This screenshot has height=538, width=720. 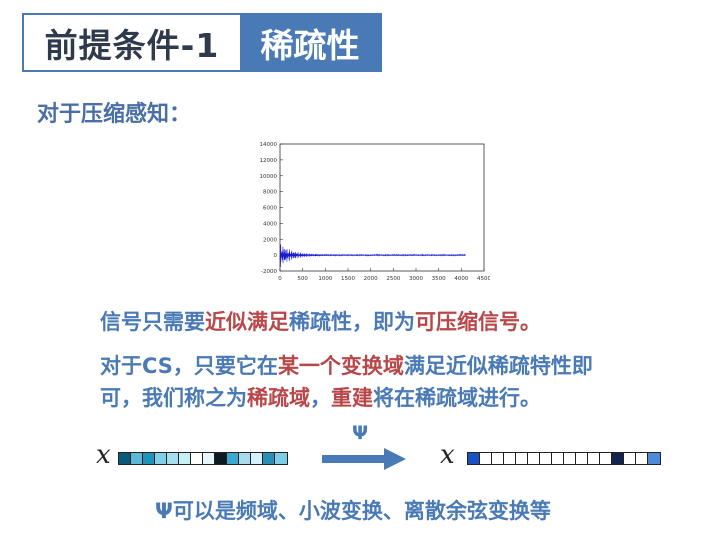 I want to click on x-tick-label: 2000, so click(x=371, y=279).